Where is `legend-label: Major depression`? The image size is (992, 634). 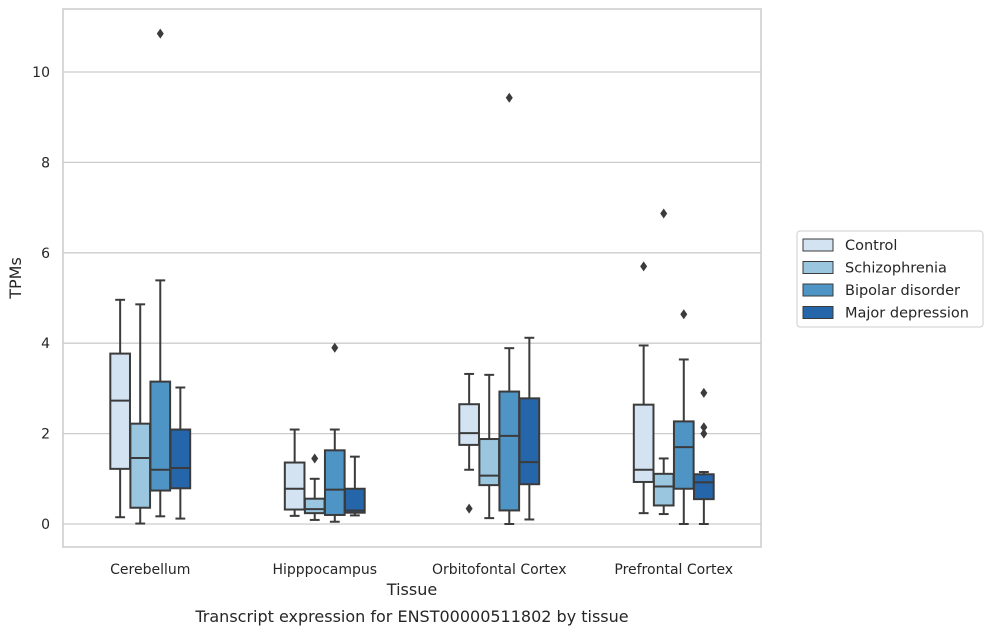 legend-label: Major depression is located at coordinates (907, 314).